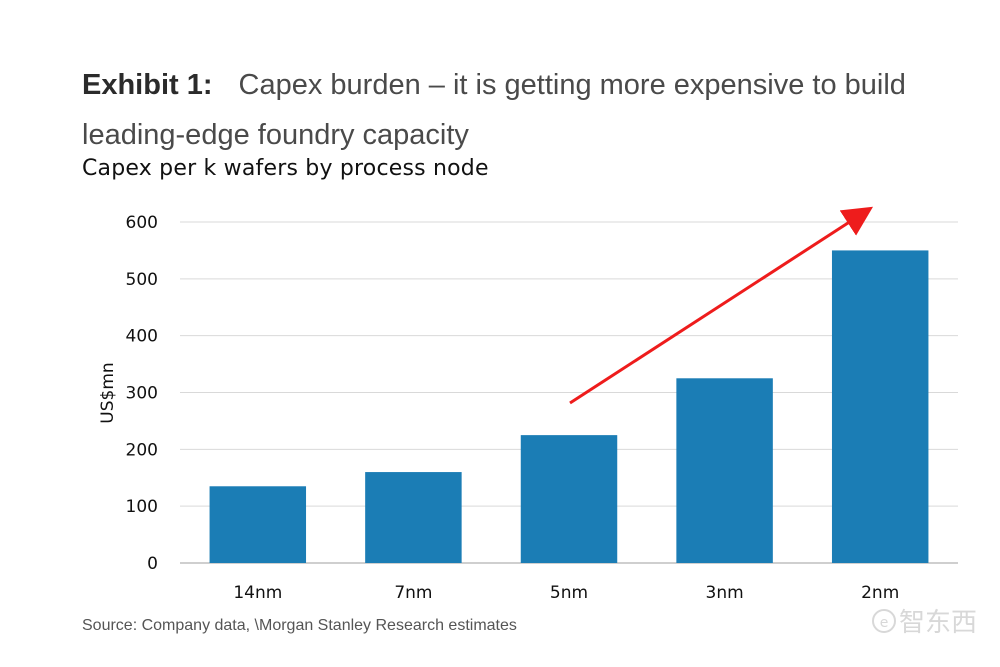 The width and height of the screenshot is (1000, 667). What do you see at coordinates (413, 517) in the screenshot?
I see `bar-7nm` at bounding box center [413, 517].